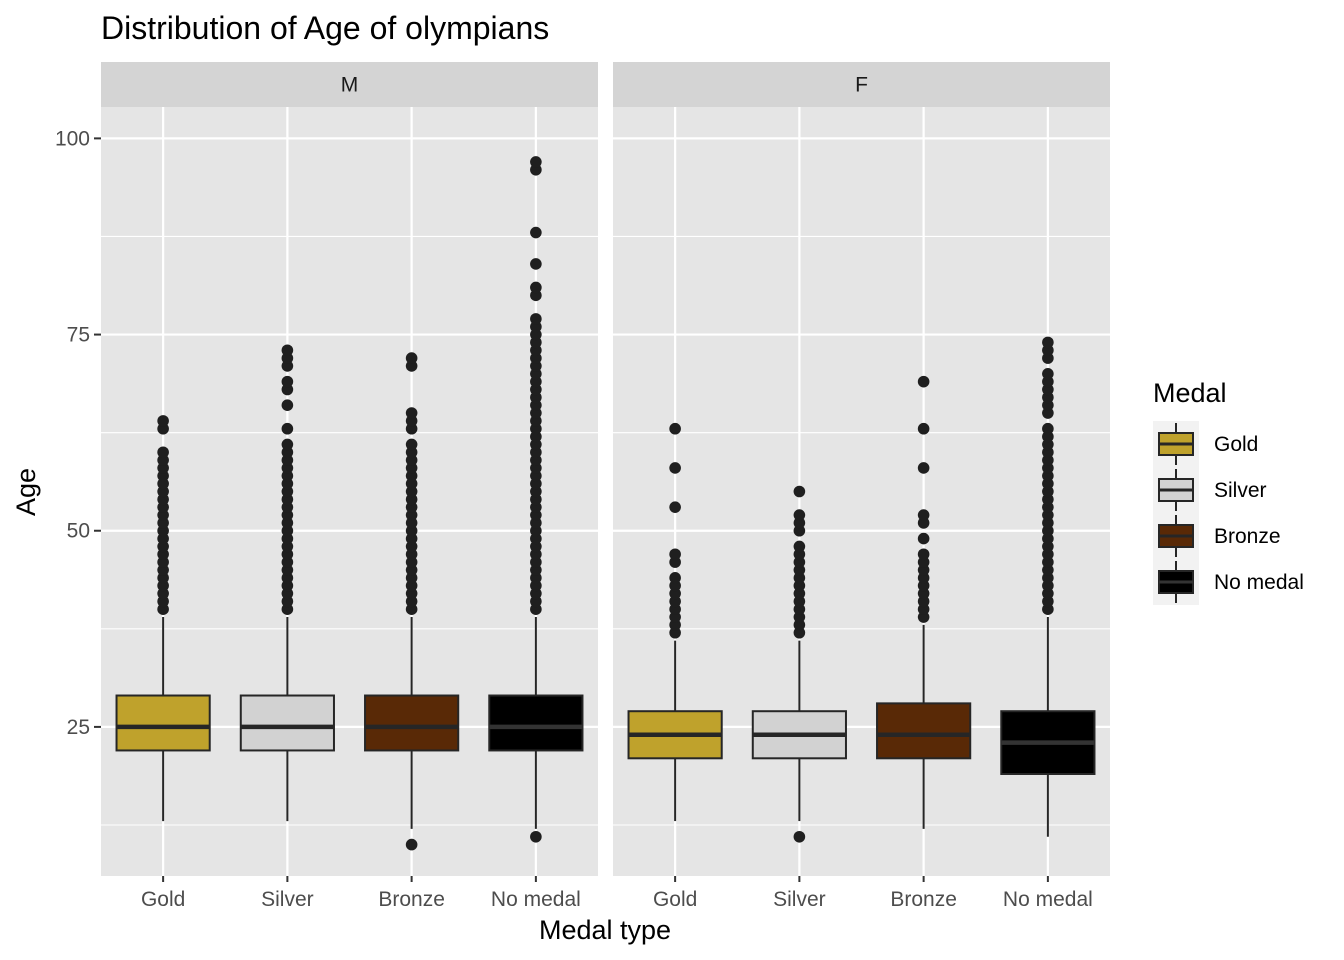 The width and height of the screenshot is (1344, 960). Describe the element at coordinates (1236, 444) in the screenshot. I see `legend-label: Gold` at that location.